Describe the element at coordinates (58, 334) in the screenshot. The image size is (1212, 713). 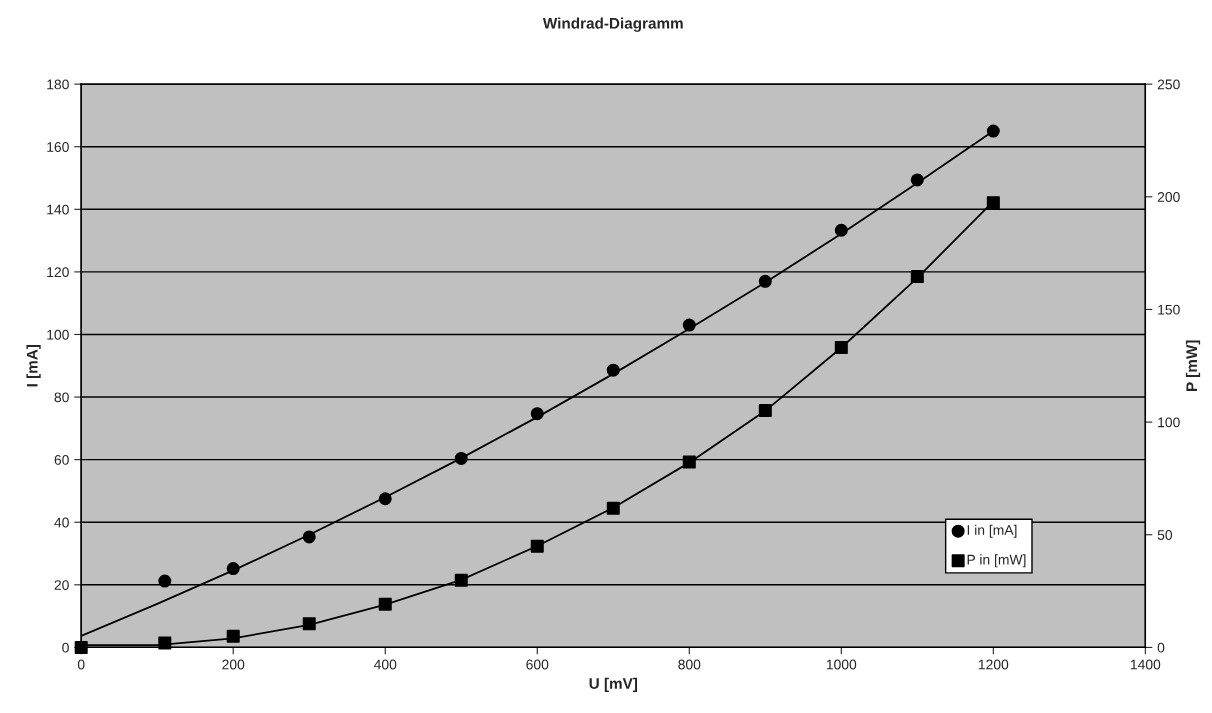
I see `y-tick-label: 100` at that location.